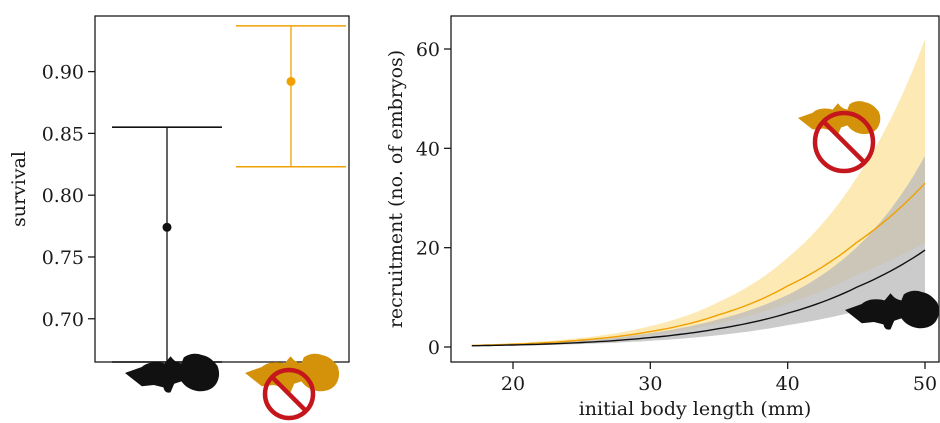  Describe the element at coordinates (719, 378) in the screenshot. I see `recruitment-x-ticks: 20 30 40 50` at that location.